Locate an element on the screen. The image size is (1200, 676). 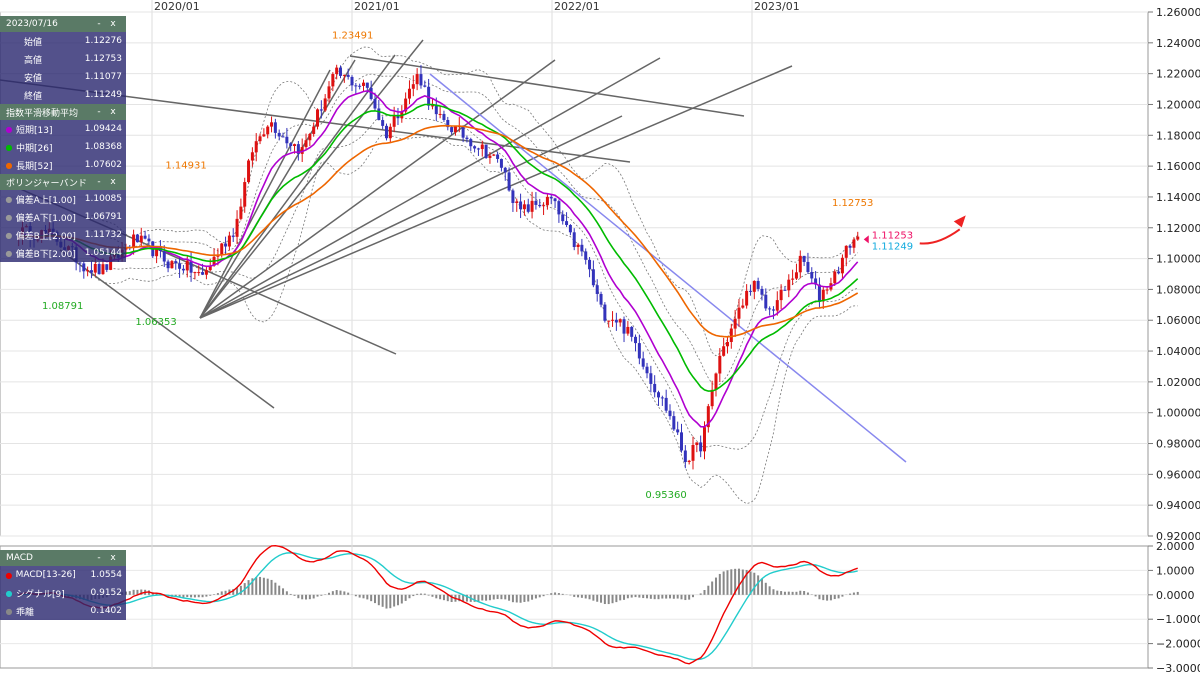
macd-row-divergence: ● 乖離 0.1402 is located at coordinates (64, 612).